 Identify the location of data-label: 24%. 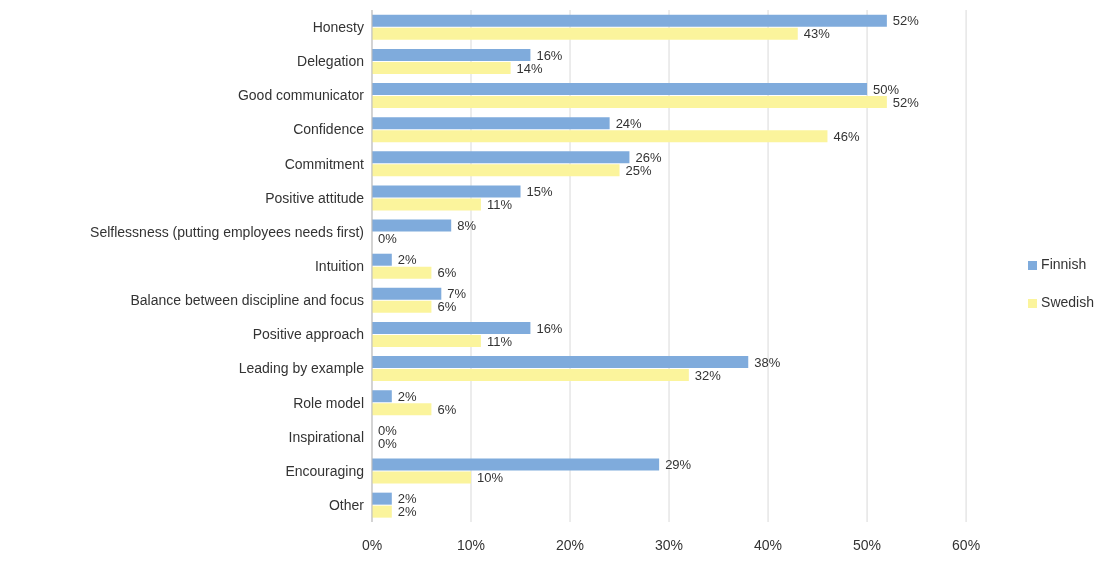
(629, 123).